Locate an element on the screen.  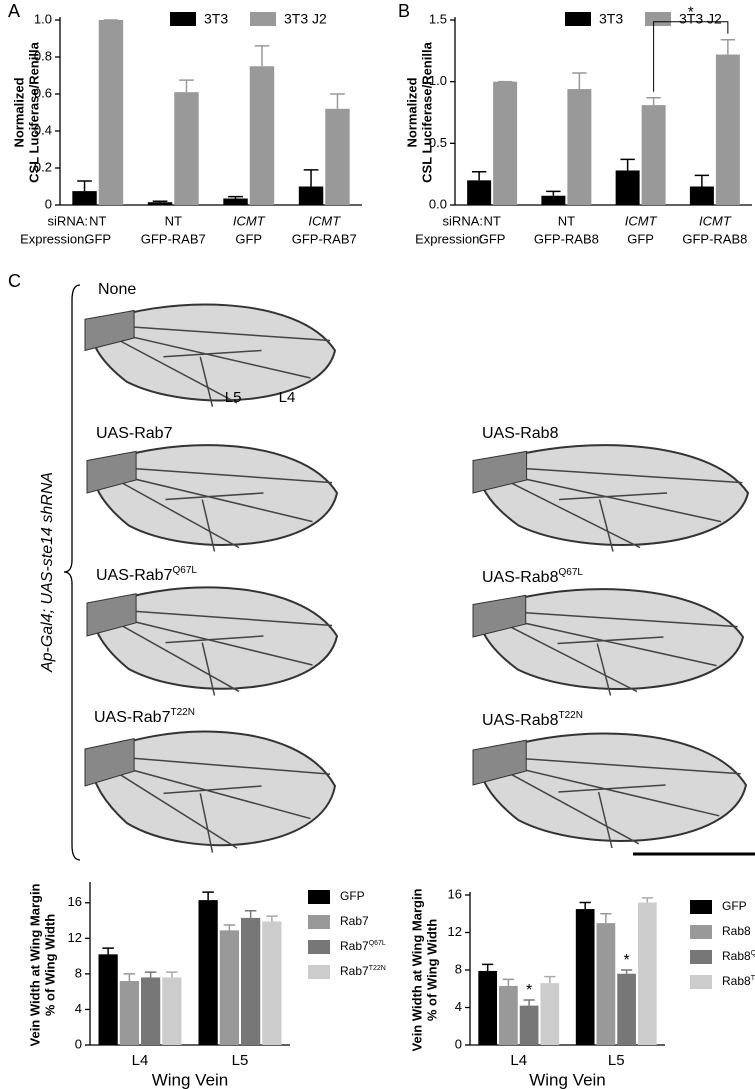
y-tick-label: 1.5 is located at coordinates (438, 18).